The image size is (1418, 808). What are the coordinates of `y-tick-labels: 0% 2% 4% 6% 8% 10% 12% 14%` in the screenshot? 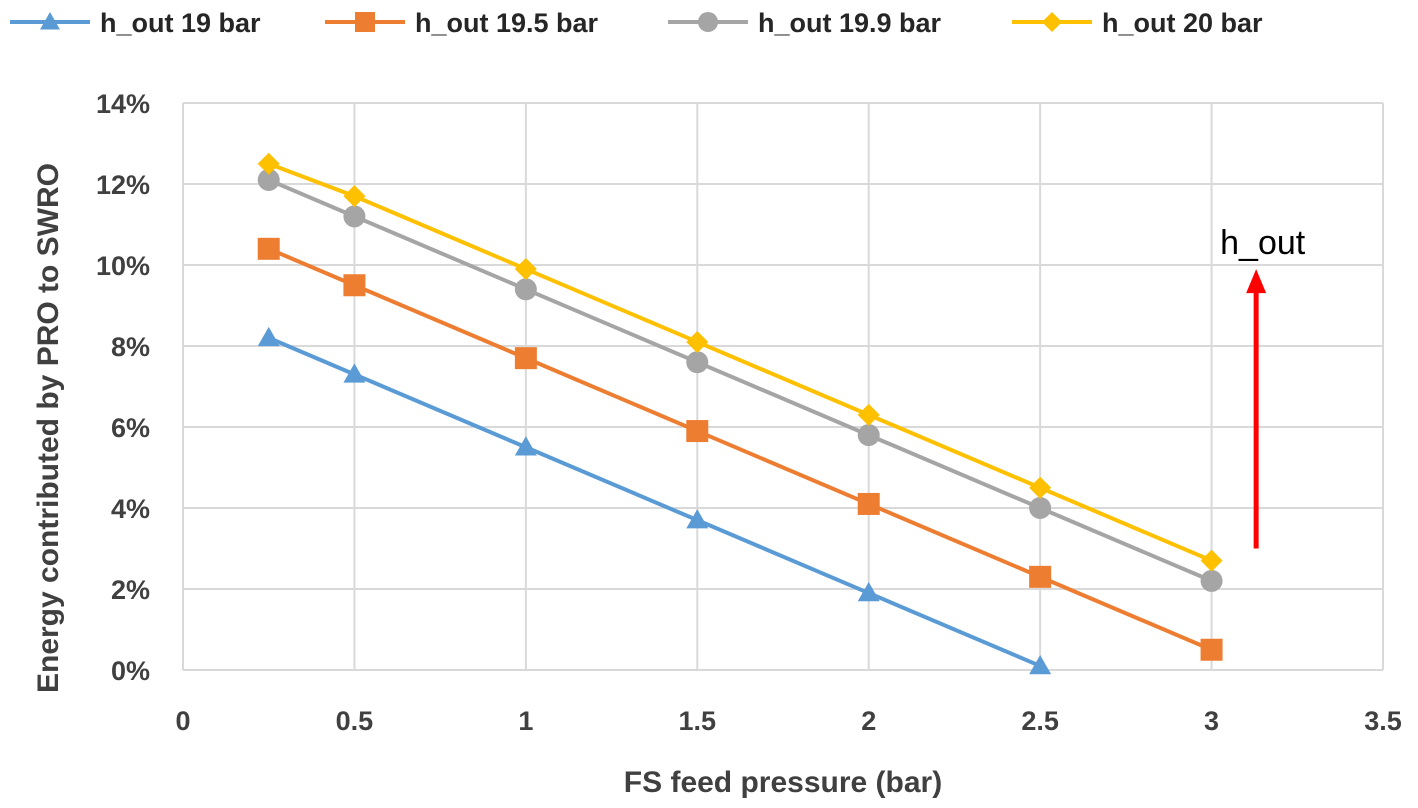 It's located at (123, 387).